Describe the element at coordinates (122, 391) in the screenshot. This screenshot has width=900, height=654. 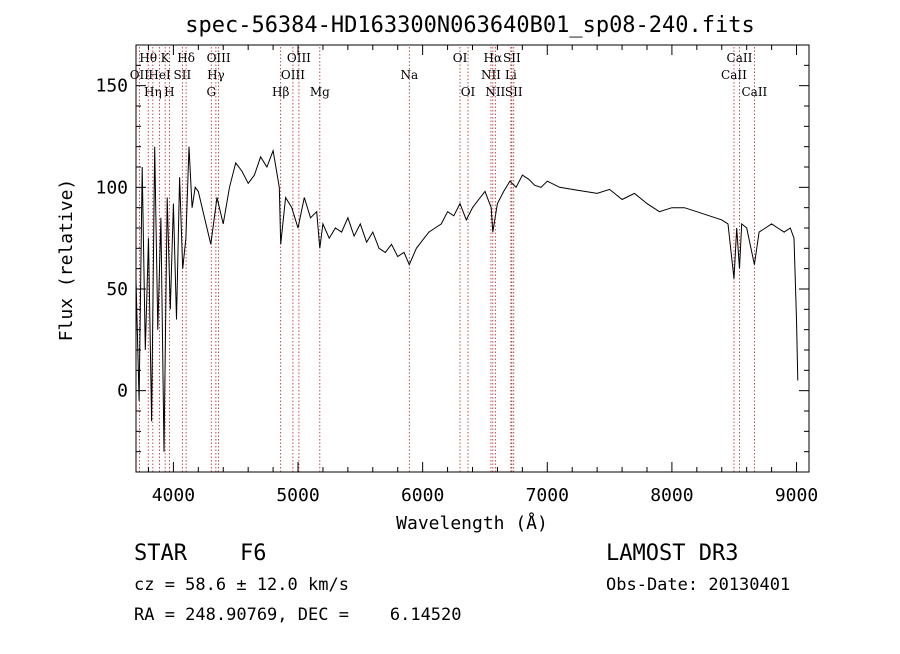
I see `y-tick-label: 0` at that location.